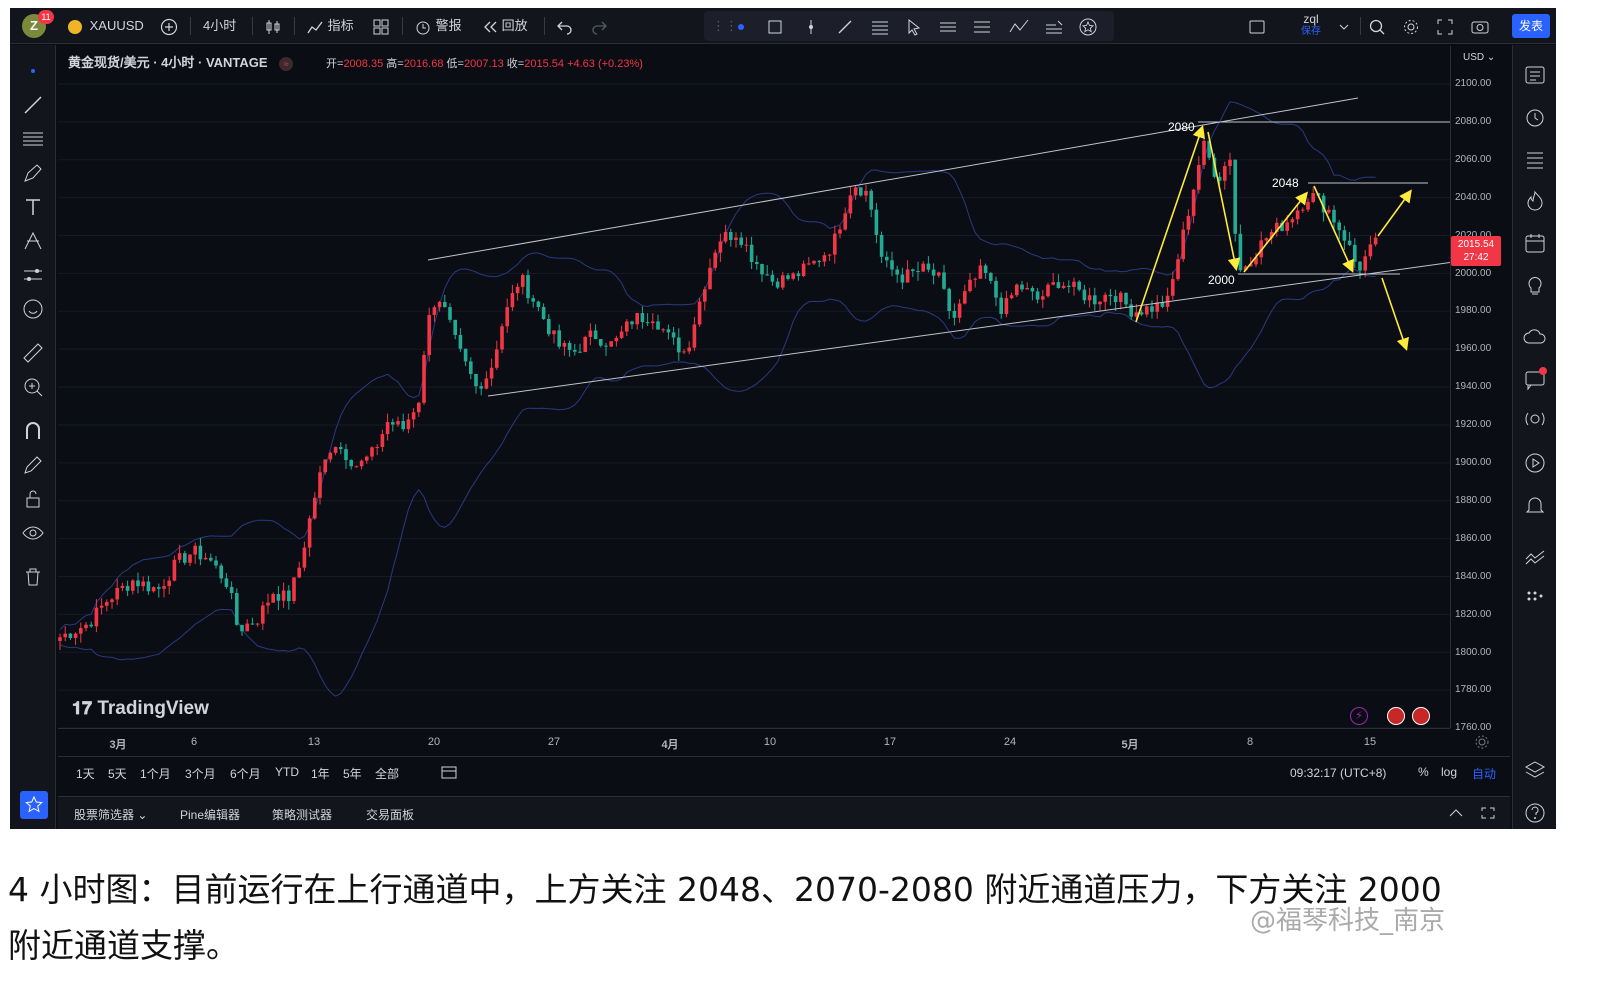 The width and height of the screenshot is (1600, 999). I want to click on tab-trading-panel: 交易面板, so click(390, 815).